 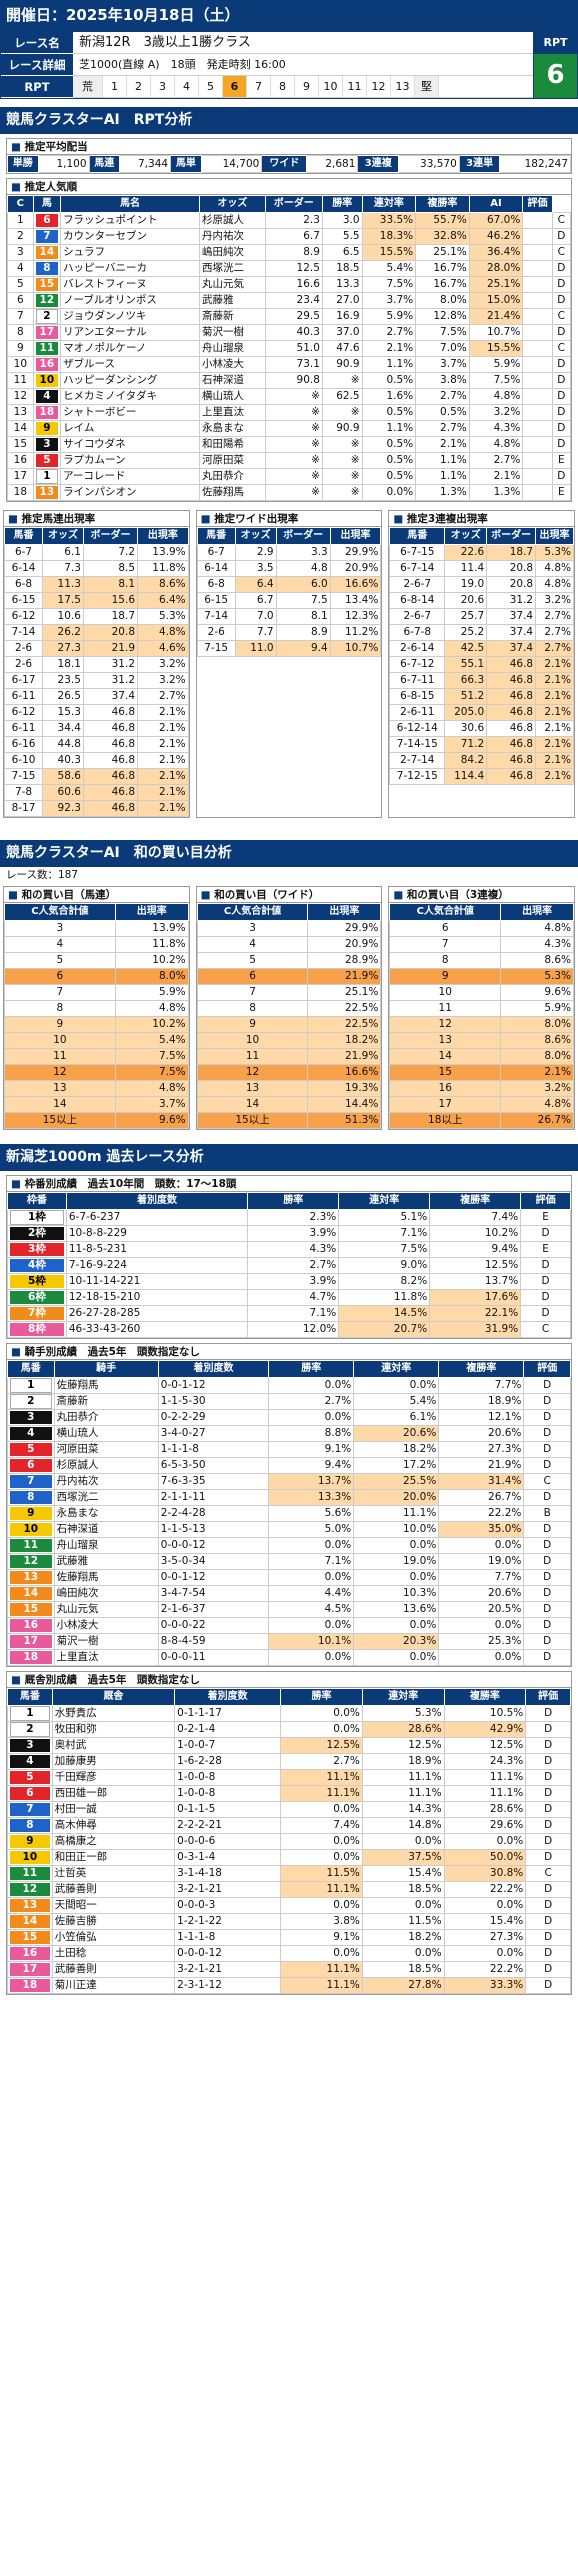 What do you see at coordinates (31, 1609) in the screenshot?
I see `horse-number-badge: 15` at bounding box center [31, 1609].